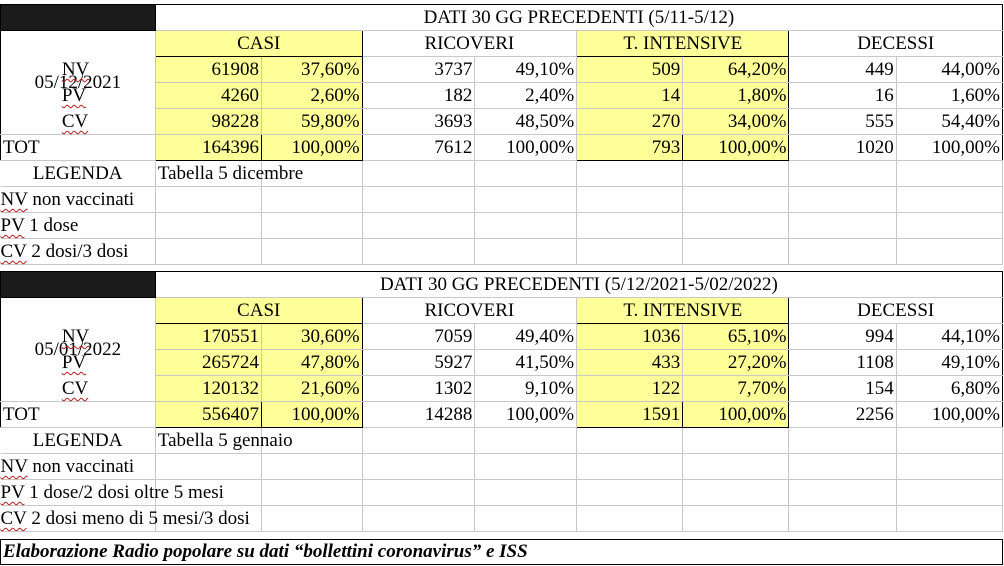 This screenshot has height=566, width=1004. Describe the element at coordinates (526, 95) in the screenshot. I see `ricoveri-pct: 2,40%` at that location.